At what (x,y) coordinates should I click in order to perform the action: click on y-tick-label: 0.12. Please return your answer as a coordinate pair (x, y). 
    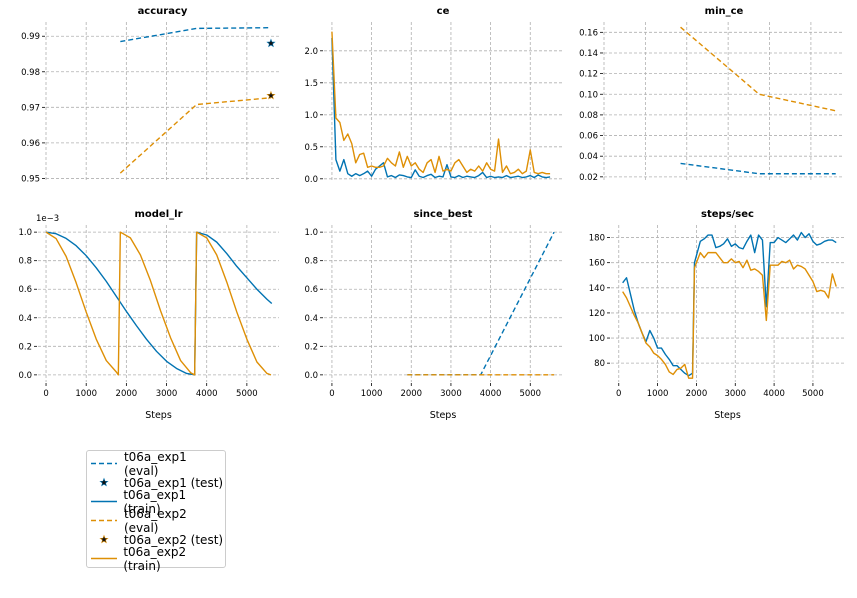
    Looking at the image, I should click on (588, 75).